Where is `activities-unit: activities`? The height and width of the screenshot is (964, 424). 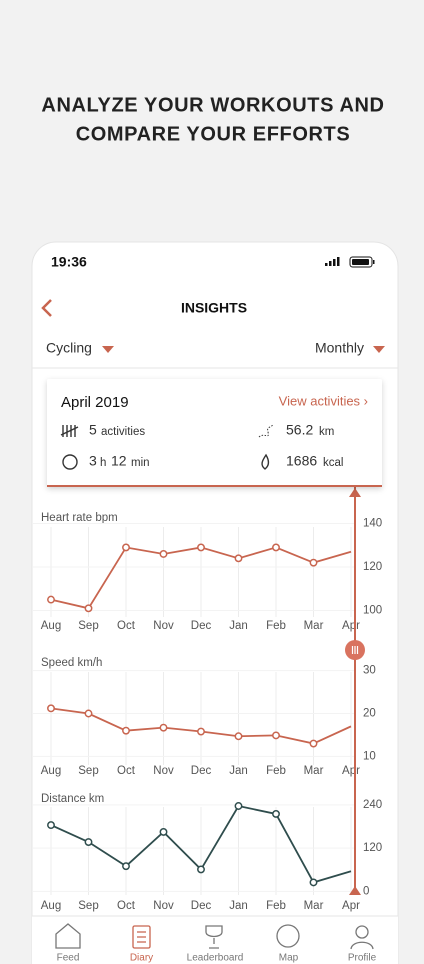 activities-unit: activities is located at coordinates (123, 432).